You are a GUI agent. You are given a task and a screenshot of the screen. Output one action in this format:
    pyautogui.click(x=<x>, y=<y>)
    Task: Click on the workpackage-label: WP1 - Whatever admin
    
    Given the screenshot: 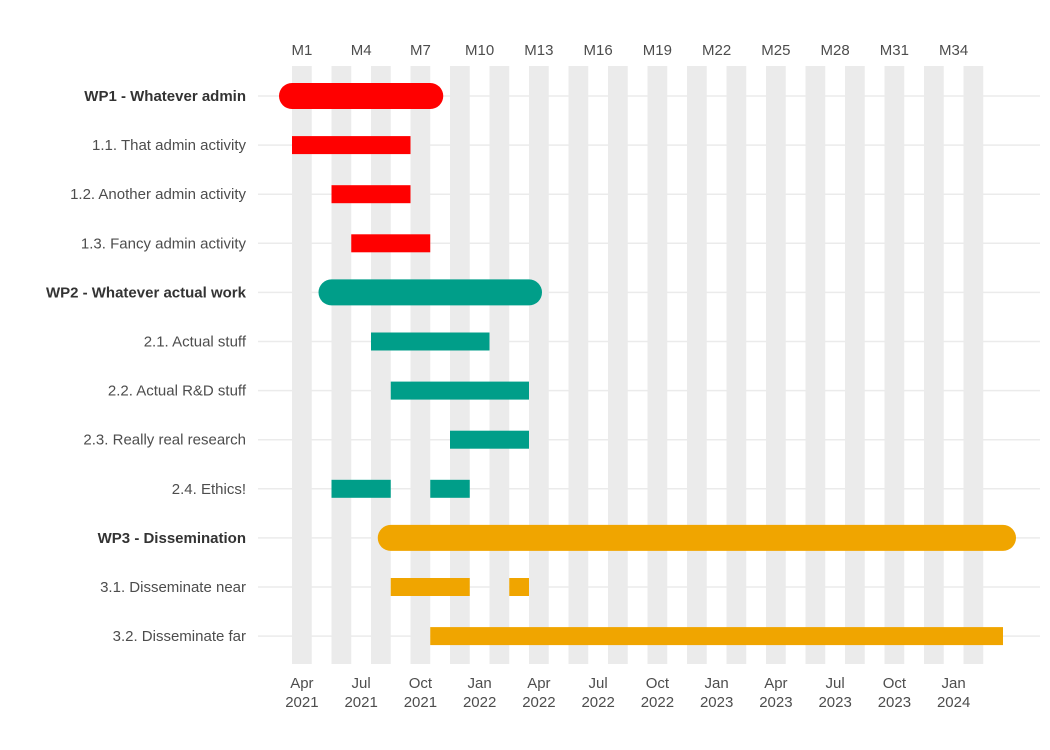 What is the action you would take?
    pyautogui.click(x=165, y=96)
    